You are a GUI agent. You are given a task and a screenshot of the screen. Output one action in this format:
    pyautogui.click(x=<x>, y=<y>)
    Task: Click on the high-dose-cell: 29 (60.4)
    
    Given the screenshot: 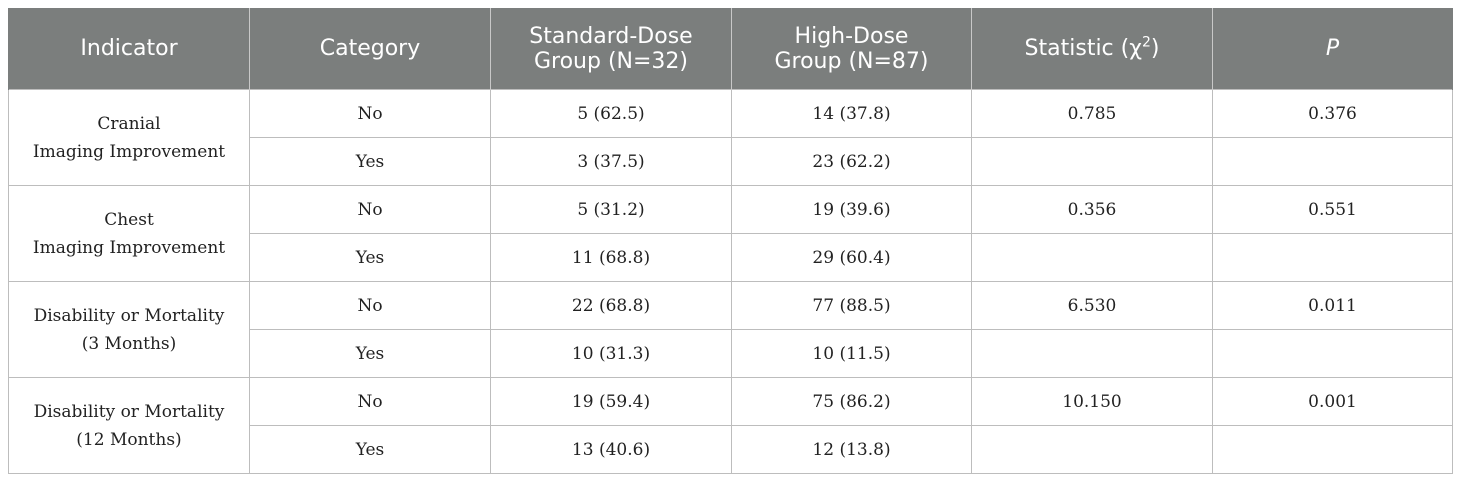 What is the action you would take?
    pyautogui.click(x=851, y=257)
    